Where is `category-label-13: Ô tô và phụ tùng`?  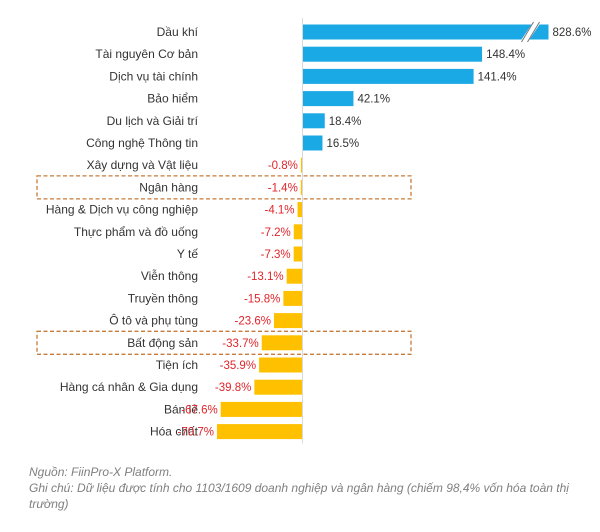 category-label-13: Ô tô và phụ tùng is located at coordinates (153, 320).